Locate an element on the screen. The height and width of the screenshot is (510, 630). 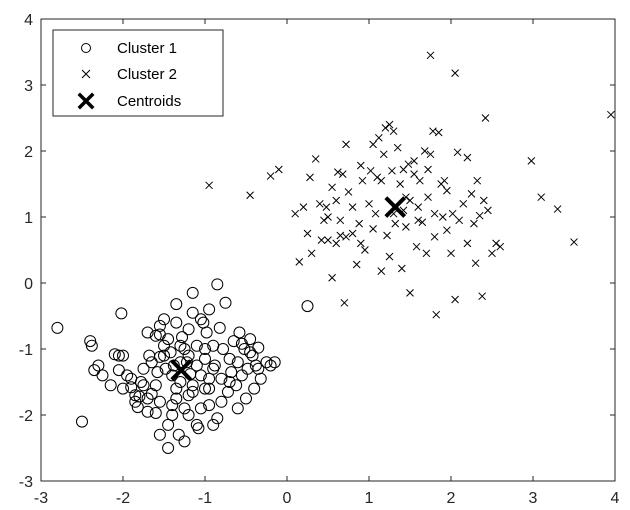
y-tick-label-0: -3 is located at coordinates (26, 482).